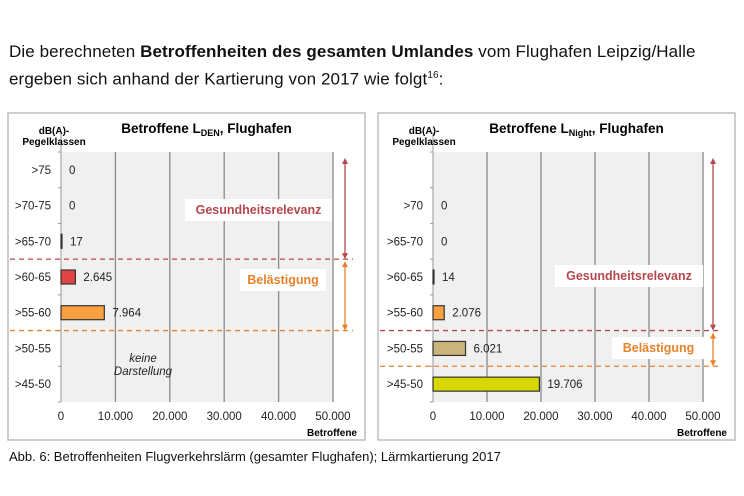 The height and width of the screenshot is (496, 744). I want to click on data-label: 2.076, so click(466, 314).